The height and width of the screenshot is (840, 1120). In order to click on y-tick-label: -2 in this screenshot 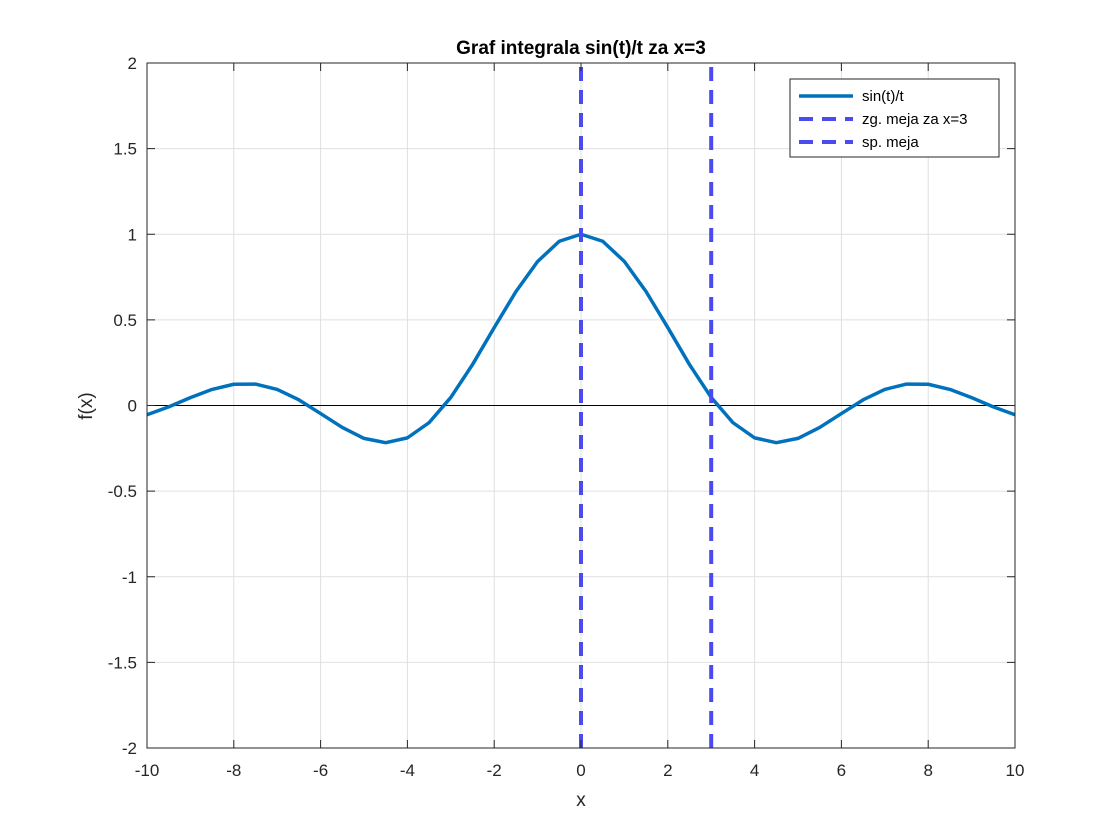, I will do `click(129, 748)`.